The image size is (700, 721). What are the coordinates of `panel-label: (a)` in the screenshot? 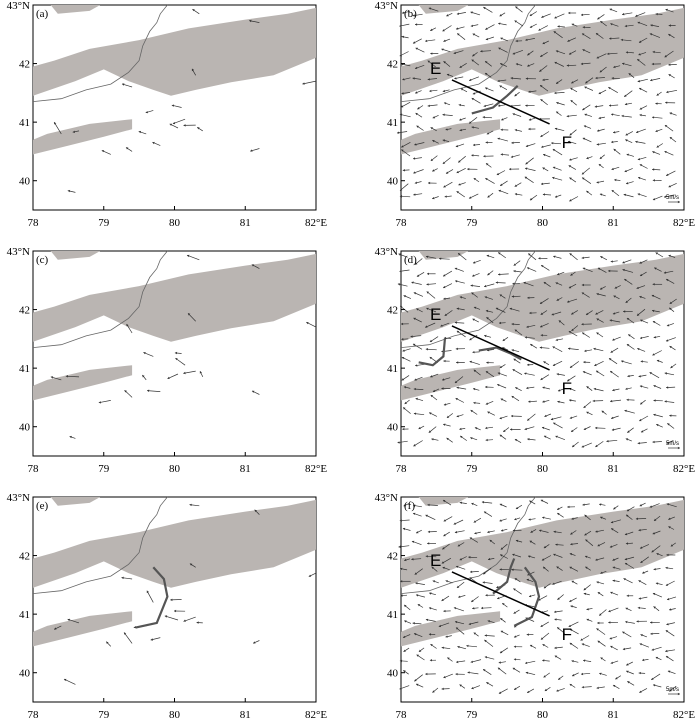 It's located at (42, 14).